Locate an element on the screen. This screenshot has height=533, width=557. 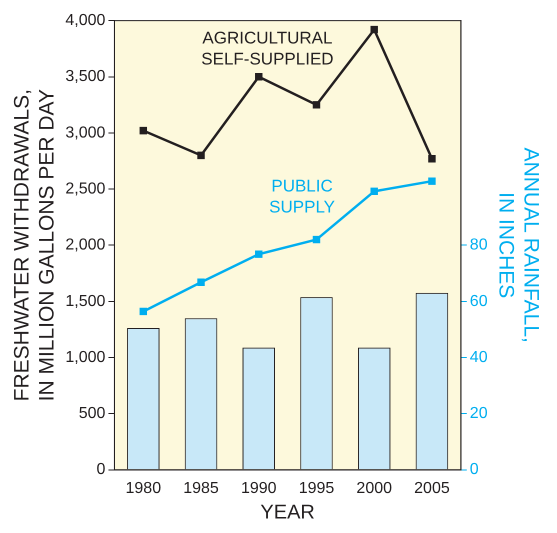
y2-tick-label: 40 is located at coordinates (479, 357).